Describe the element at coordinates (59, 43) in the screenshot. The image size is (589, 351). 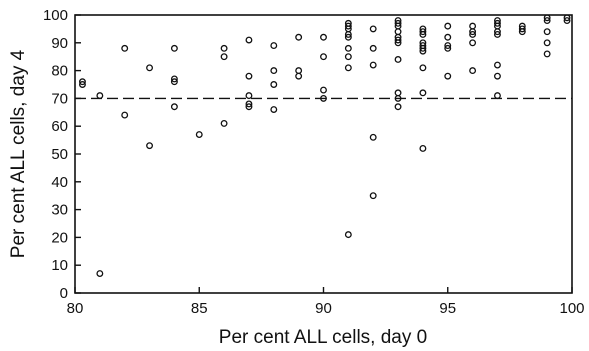
I see `y-tick-label: 90` at that location.